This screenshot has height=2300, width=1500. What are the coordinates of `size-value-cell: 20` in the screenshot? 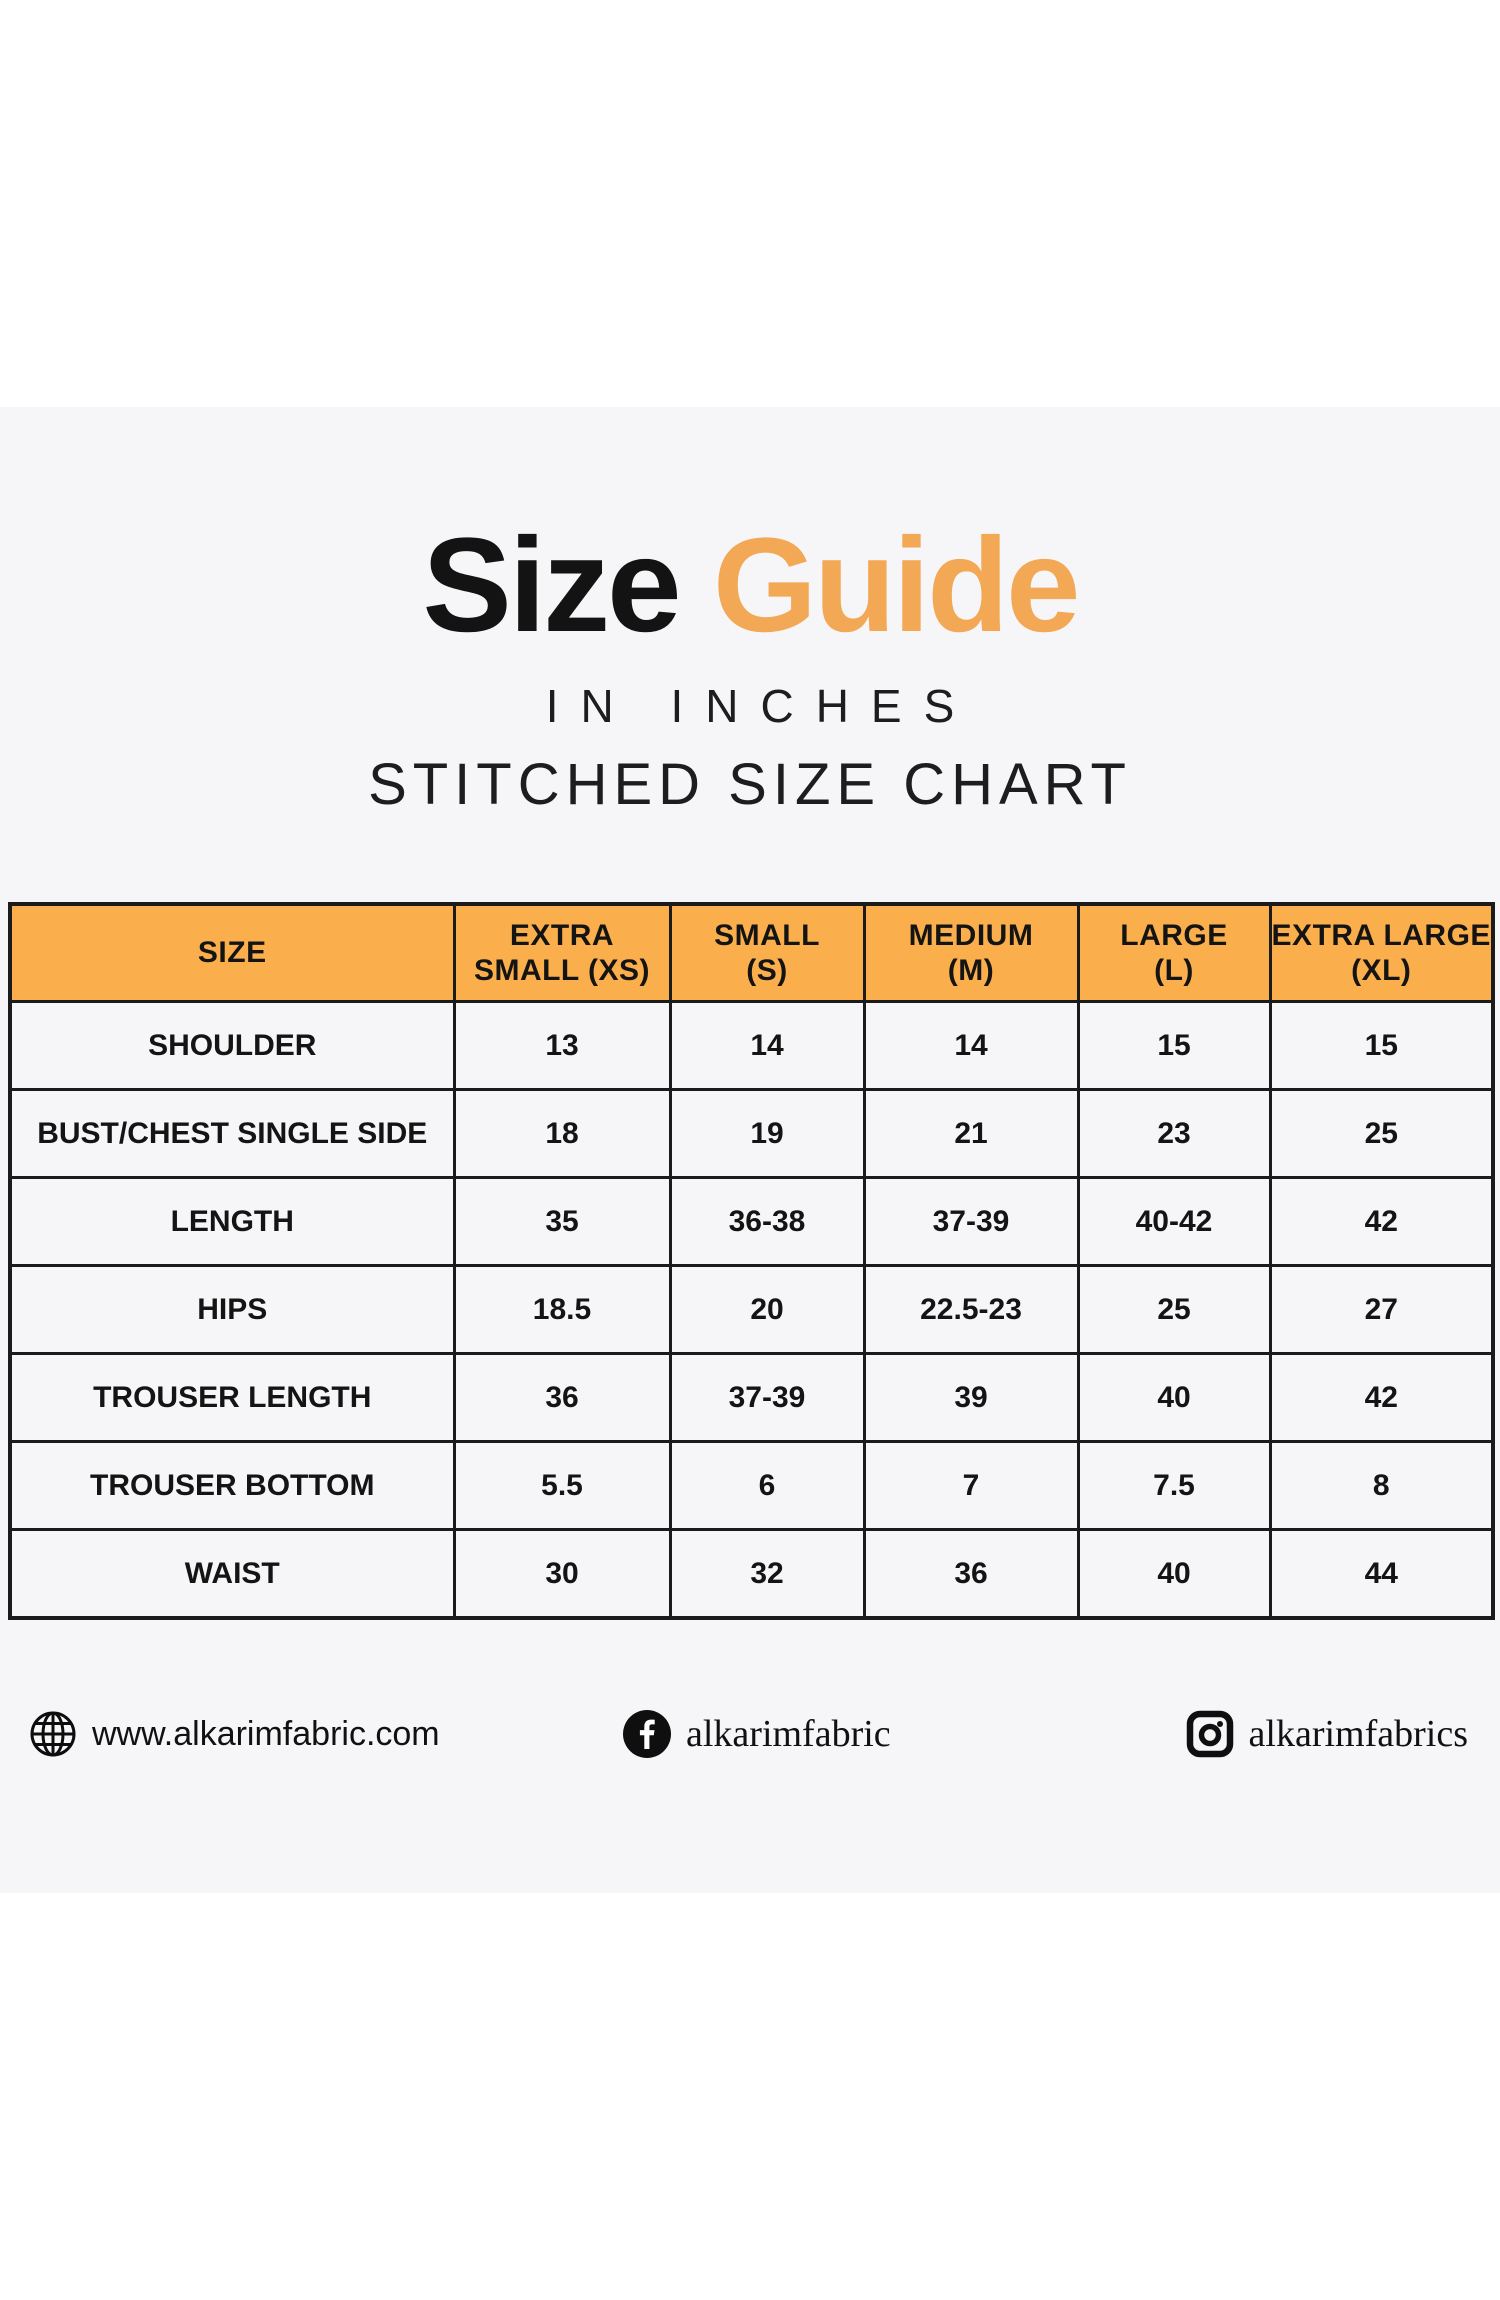 It's located at (767, 1309).